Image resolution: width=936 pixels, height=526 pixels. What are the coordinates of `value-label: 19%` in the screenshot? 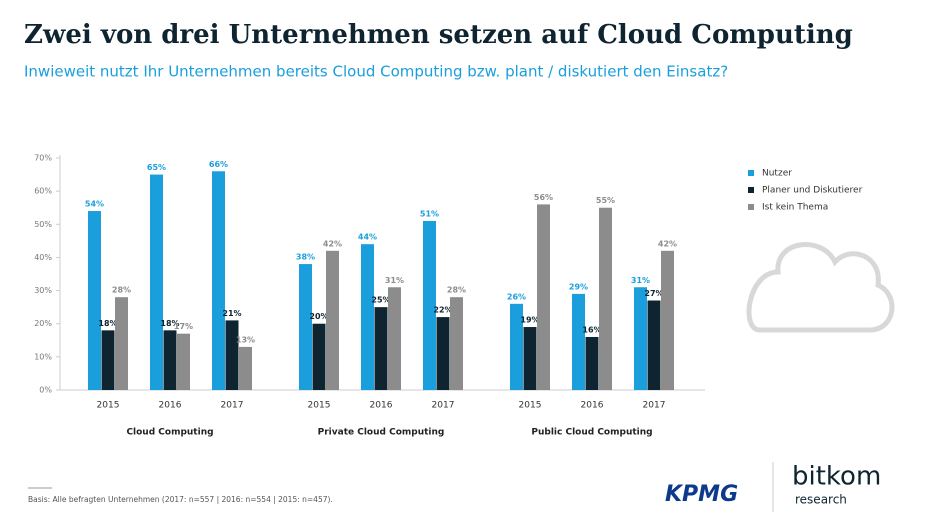 It's located at (529, 320).